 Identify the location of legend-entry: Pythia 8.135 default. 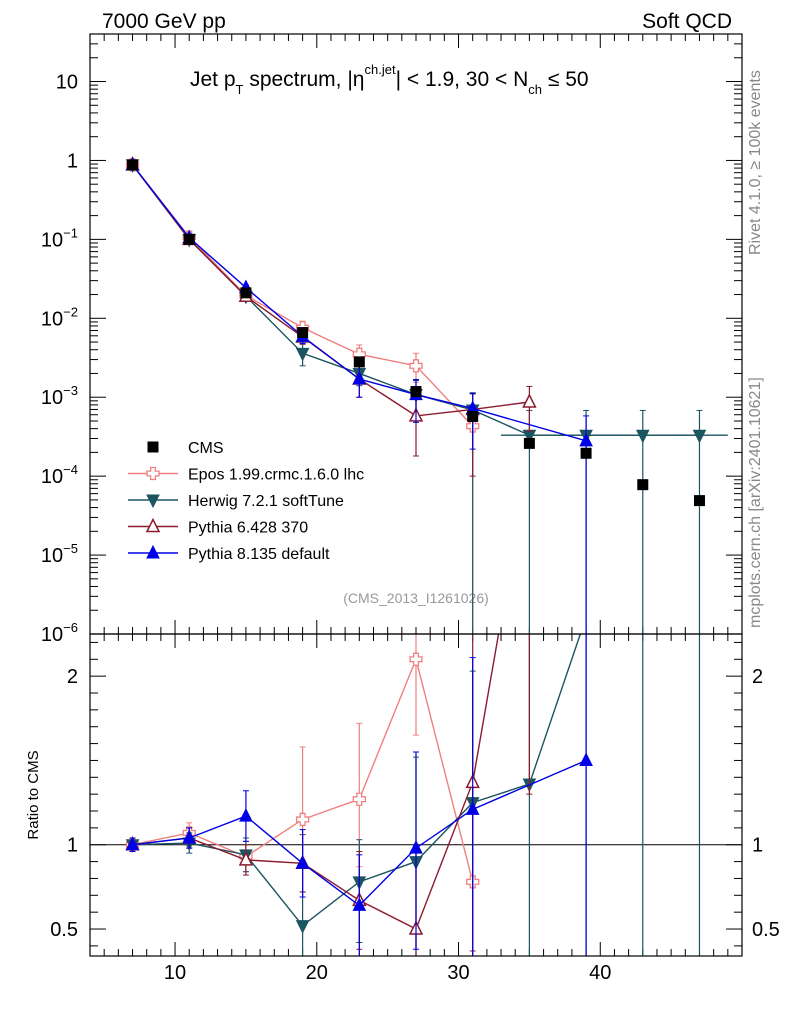
(229, 553).